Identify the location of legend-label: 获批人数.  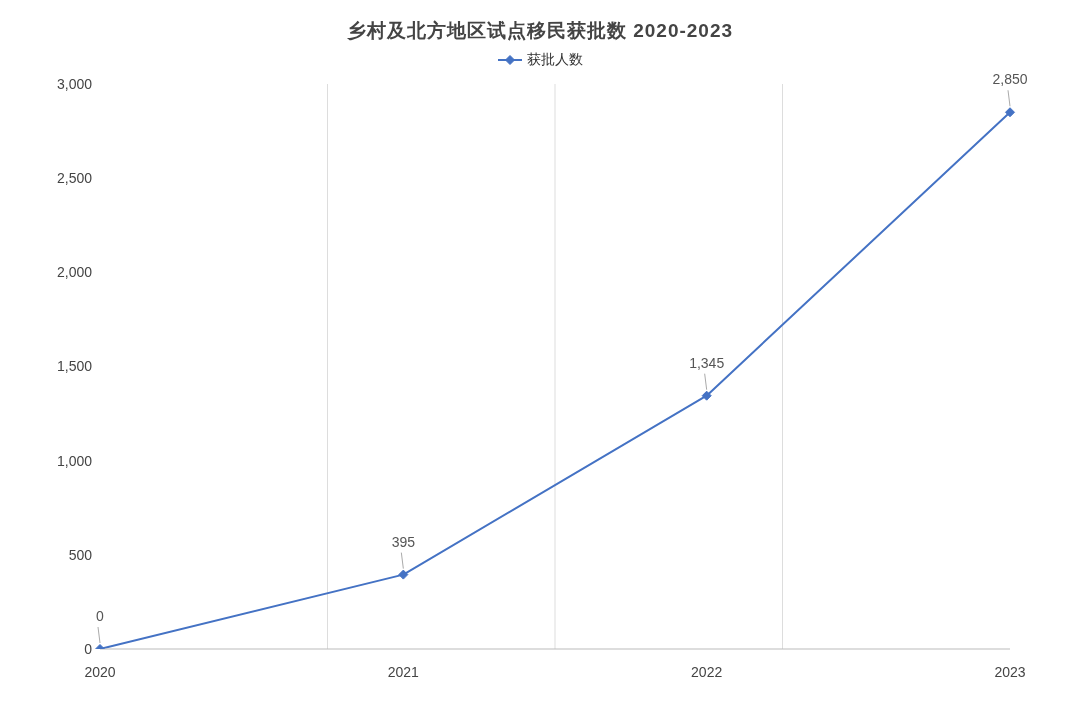
(555, 60).